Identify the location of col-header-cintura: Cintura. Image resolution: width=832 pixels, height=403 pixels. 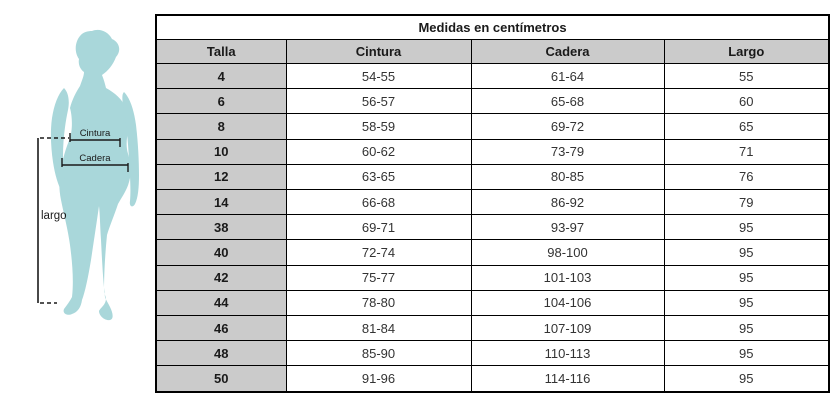
(378, 51).